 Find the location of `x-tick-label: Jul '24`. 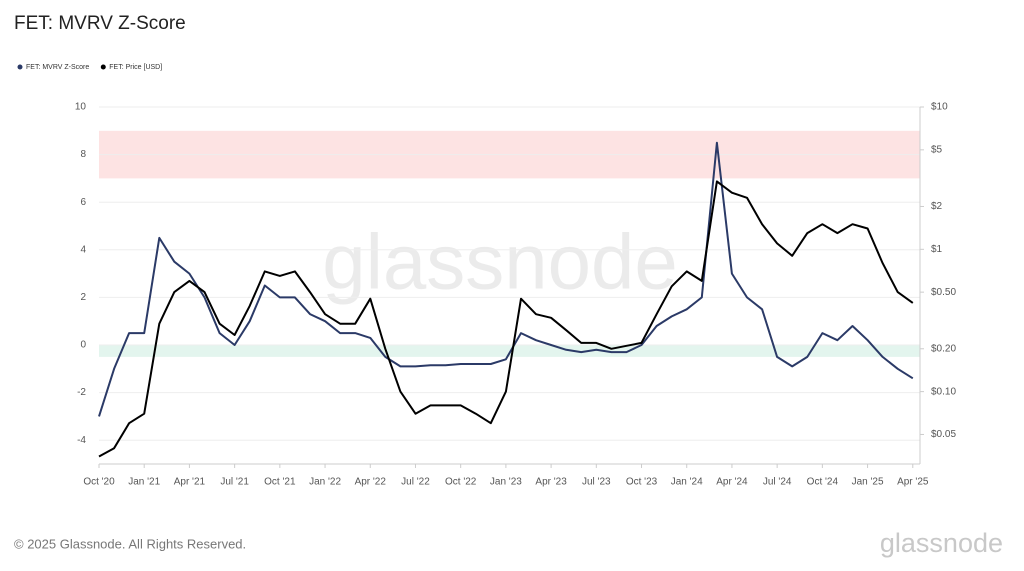

x-tick-label: Jul '24 is located at coordinates (777, 482).